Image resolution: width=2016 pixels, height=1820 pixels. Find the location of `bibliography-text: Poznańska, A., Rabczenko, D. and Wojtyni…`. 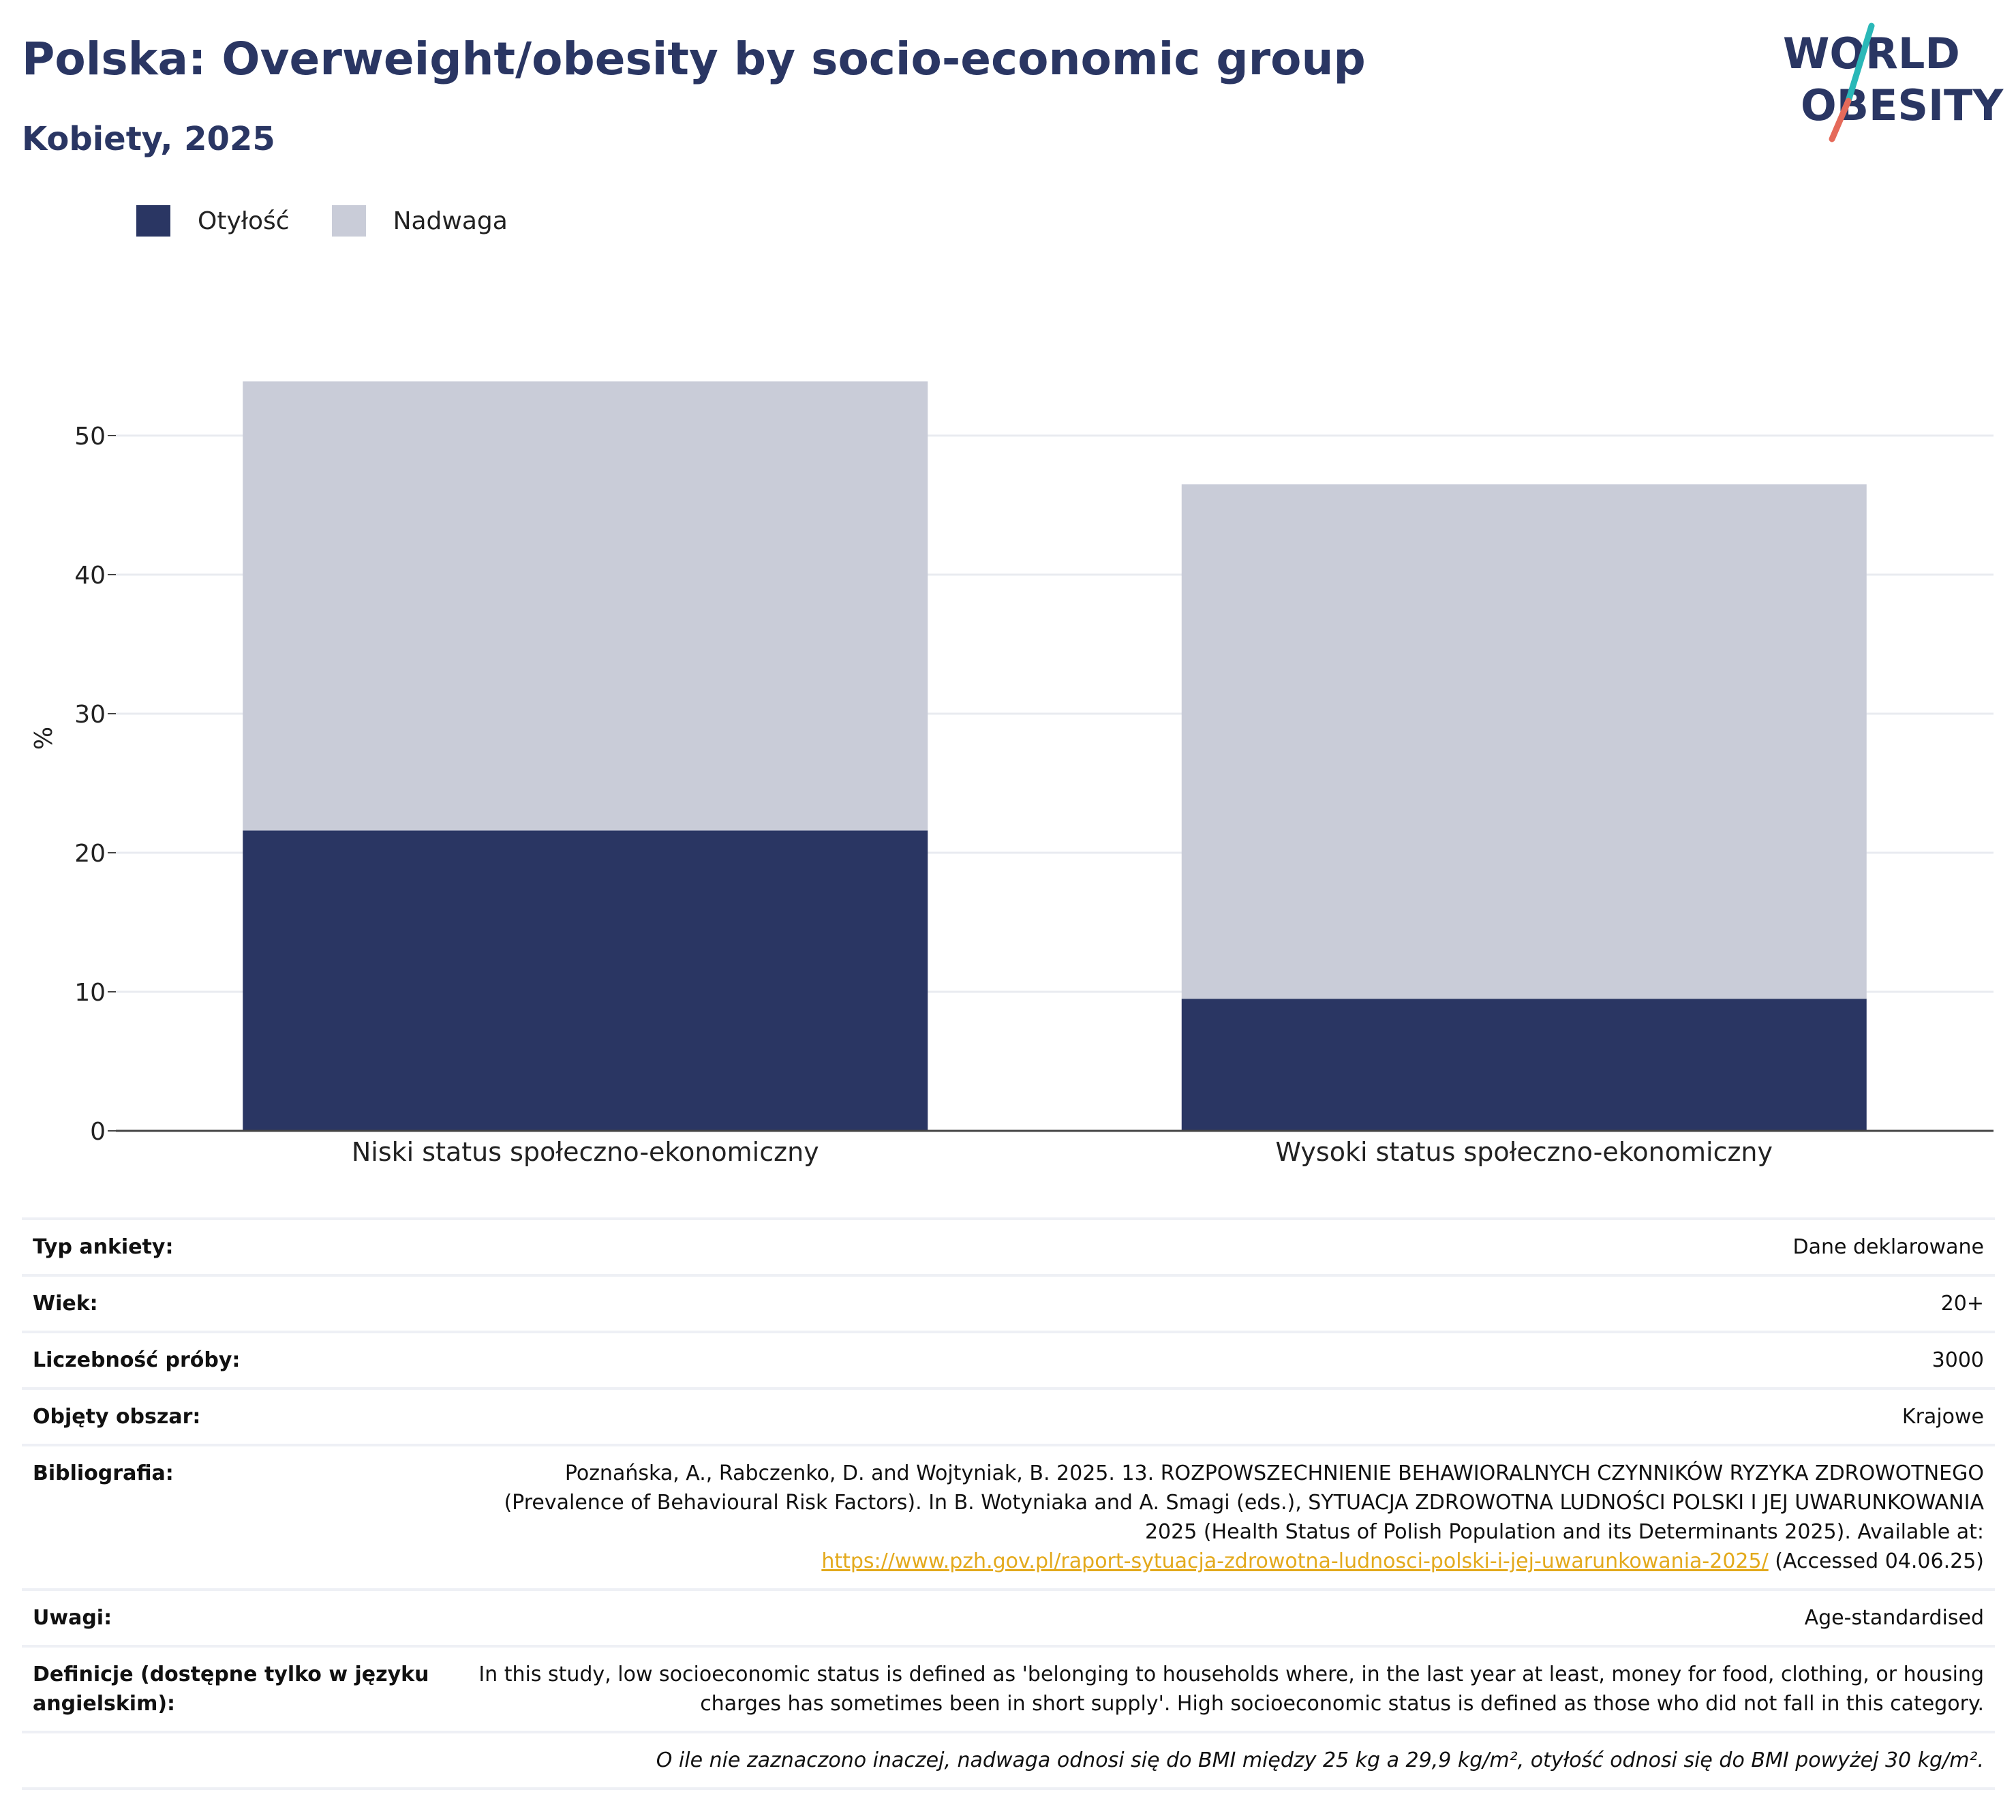

bibliography-text: Poznańska, A., Rabczenko, D. and Wojtyni… is located at coordinates (1244, 1502).